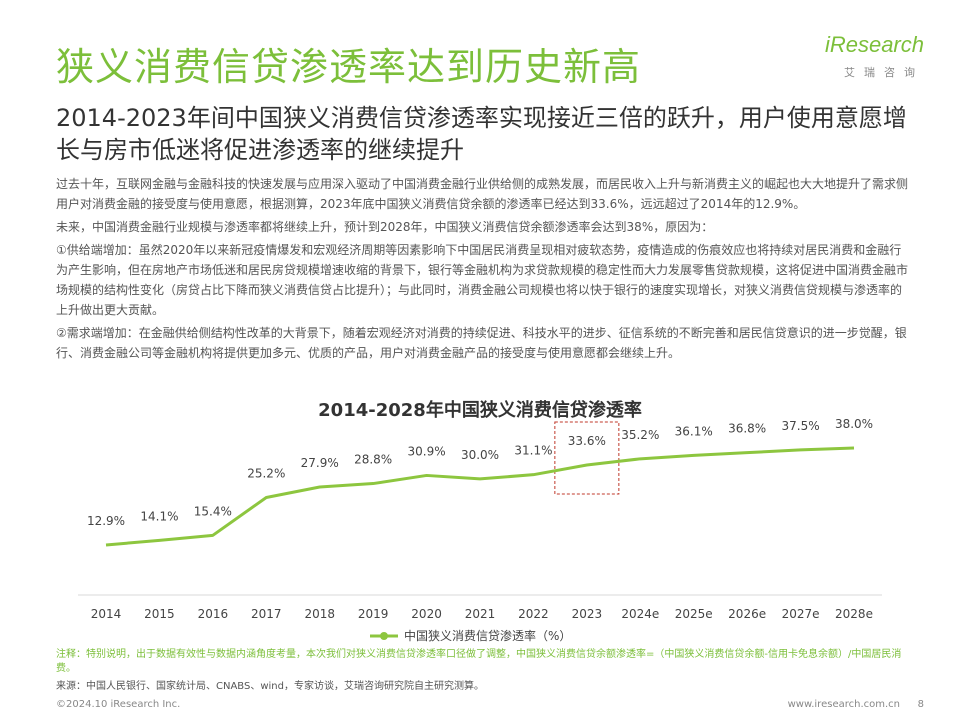  Describe the element at coordinates (854, 424) in the screenshot. I see `data-label: 38.0%` at that location.